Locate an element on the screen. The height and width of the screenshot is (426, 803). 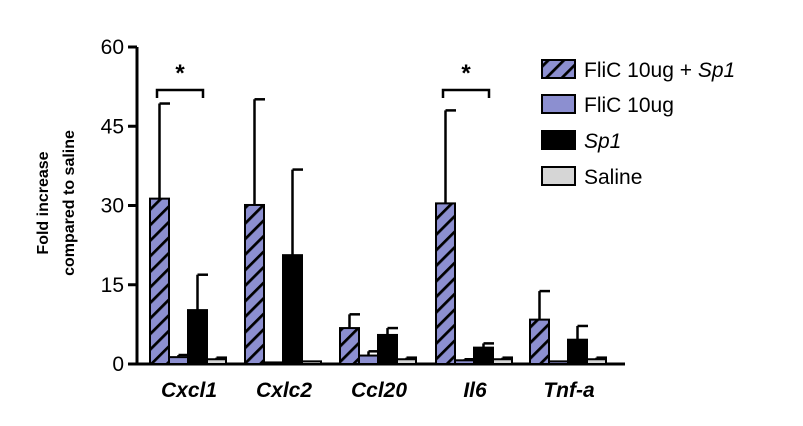
x-axis: Cxcl1 Cxlc2 Ccl20 Il6 Tnf-a is located at coordinates (380, 382).